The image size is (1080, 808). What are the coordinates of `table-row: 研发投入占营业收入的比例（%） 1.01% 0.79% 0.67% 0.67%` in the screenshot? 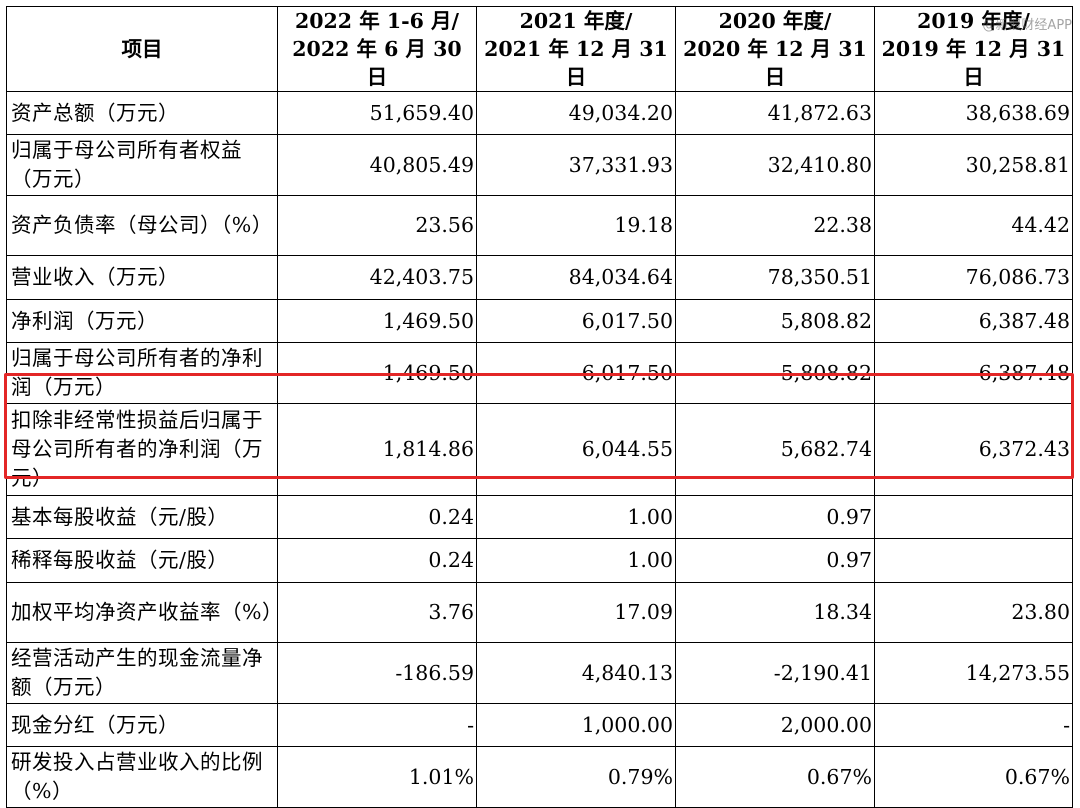 It's located at (539, 777).